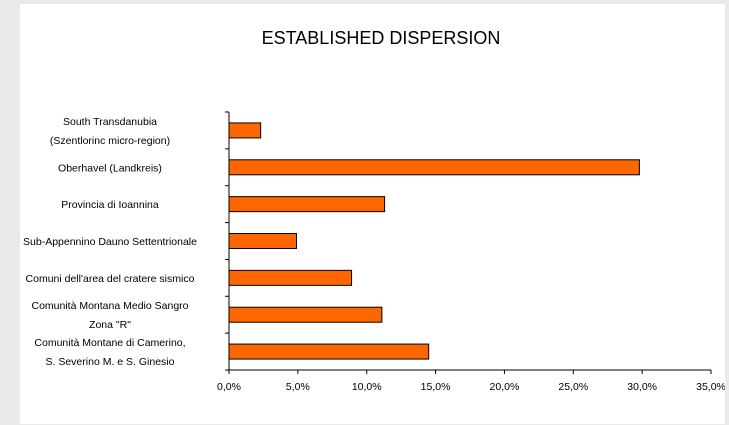 The image size is (729, 425). What do you see at coordinates (573, 387) in the screenshot?
I see `x-tick-label: 25,0%` at bounding box center [573, 387].